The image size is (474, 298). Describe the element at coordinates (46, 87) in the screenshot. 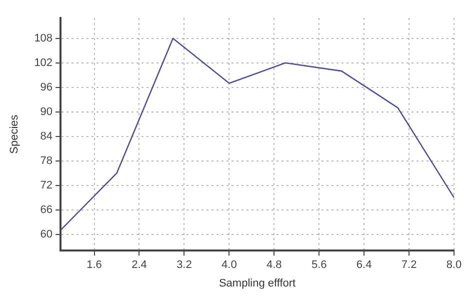

I see `y-tick-label: 96` at that location.